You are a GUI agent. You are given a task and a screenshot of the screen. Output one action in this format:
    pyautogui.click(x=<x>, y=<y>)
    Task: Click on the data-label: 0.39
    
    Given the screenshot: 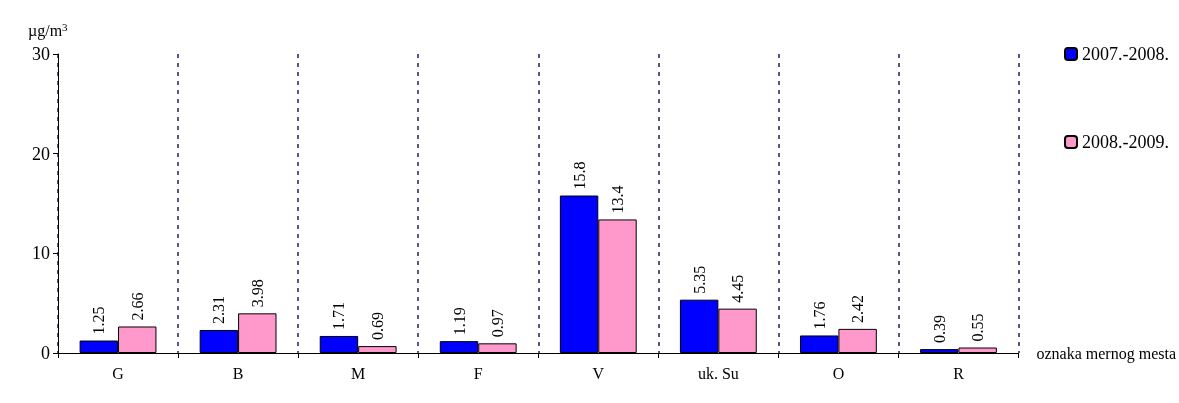 What is the action you would take?
    pyautogui.click(x=939, y=329)
    